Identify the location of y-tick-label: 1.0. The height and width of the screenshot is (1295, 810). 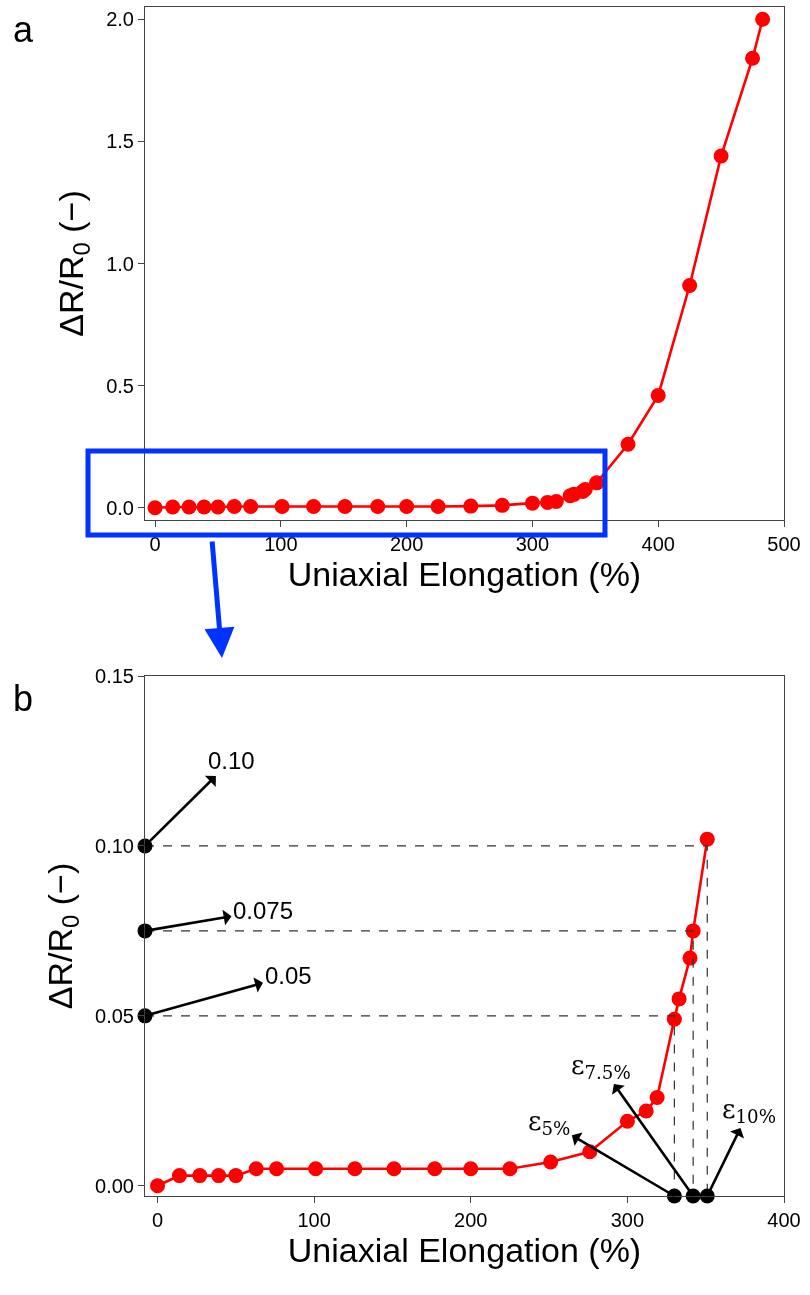
(120, 263).